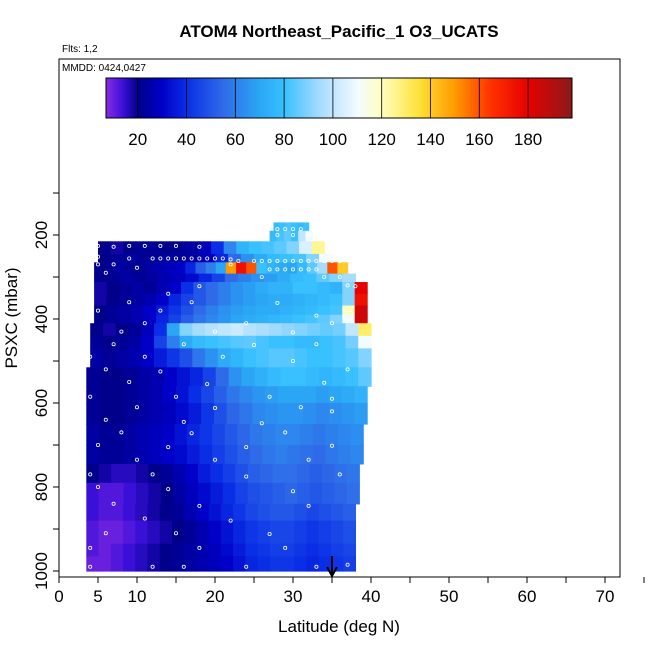 The image size is (650, 655). What do you see at coordinates (137, 139) in the screenshot?
I see `colorbar-tick-label: 20` at bounding box center [137, 139].